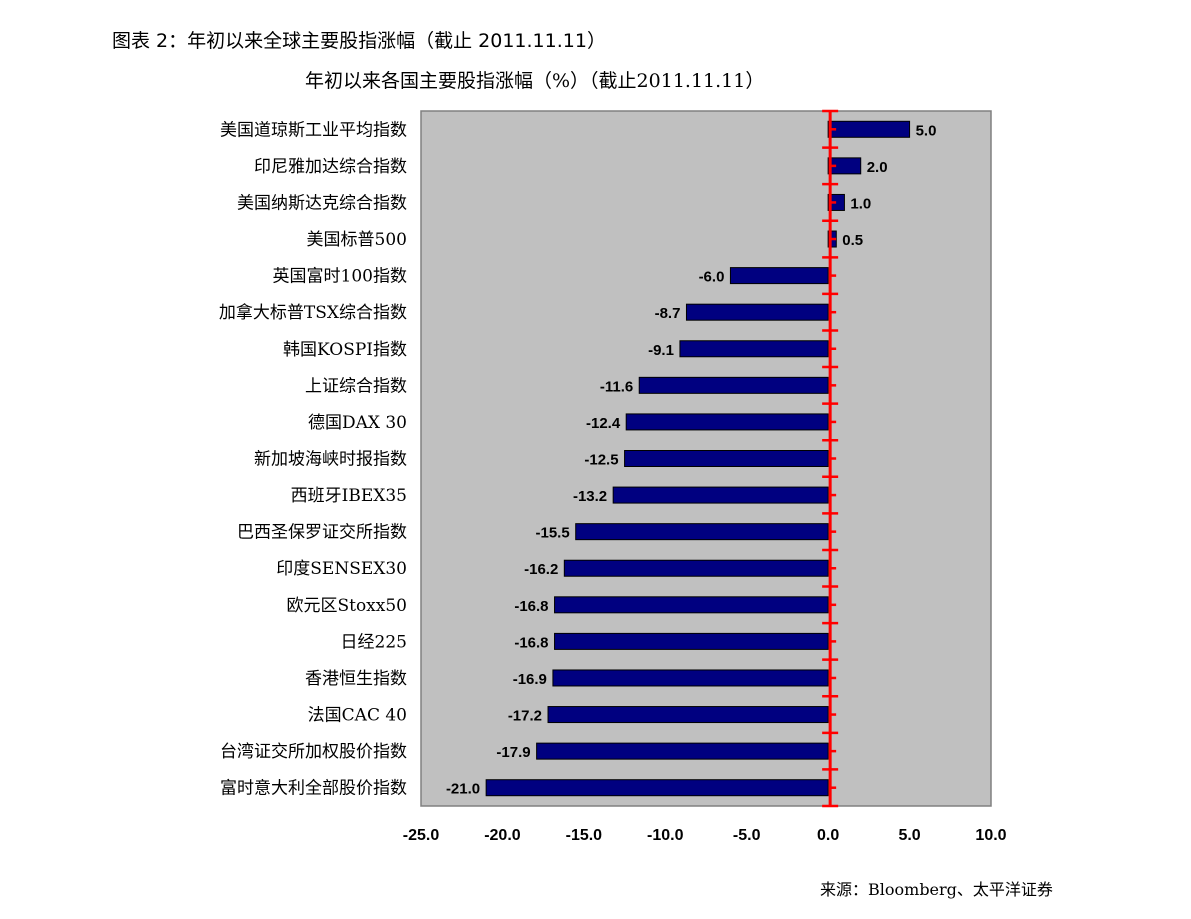  Describe the element at coordinates (346, 606) in the screenshot. I see `category-label: 欧元区Stoxx50` at that location.